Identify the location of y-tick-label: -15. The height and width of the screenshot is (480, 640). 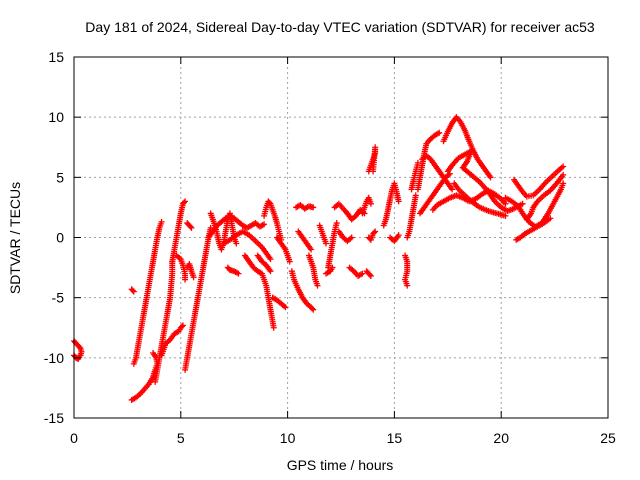
(54, 418).